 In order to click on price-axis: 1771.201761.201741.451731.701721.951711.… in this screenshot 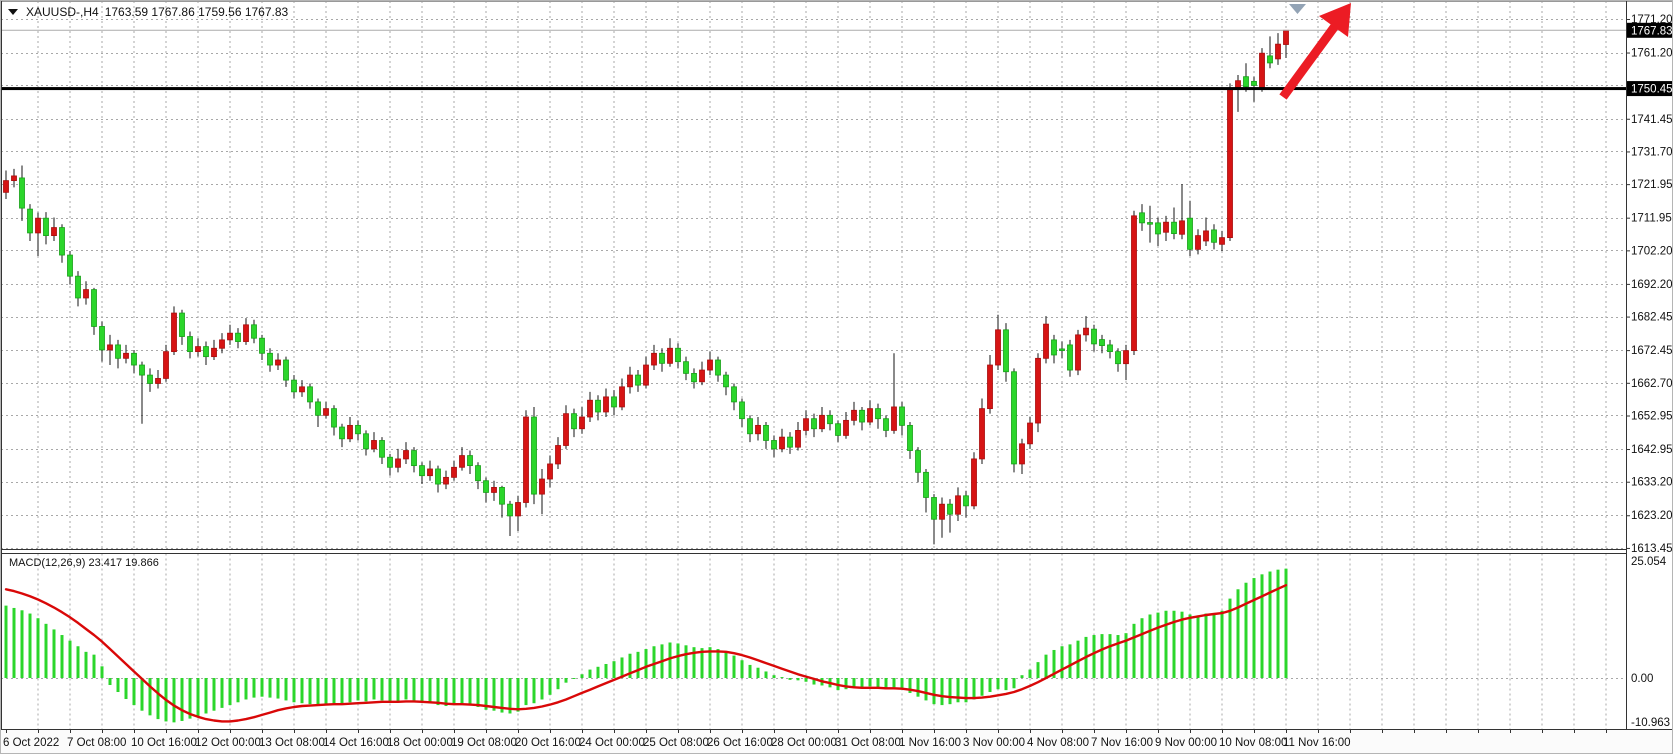, I will do `click(1649, 371)`.